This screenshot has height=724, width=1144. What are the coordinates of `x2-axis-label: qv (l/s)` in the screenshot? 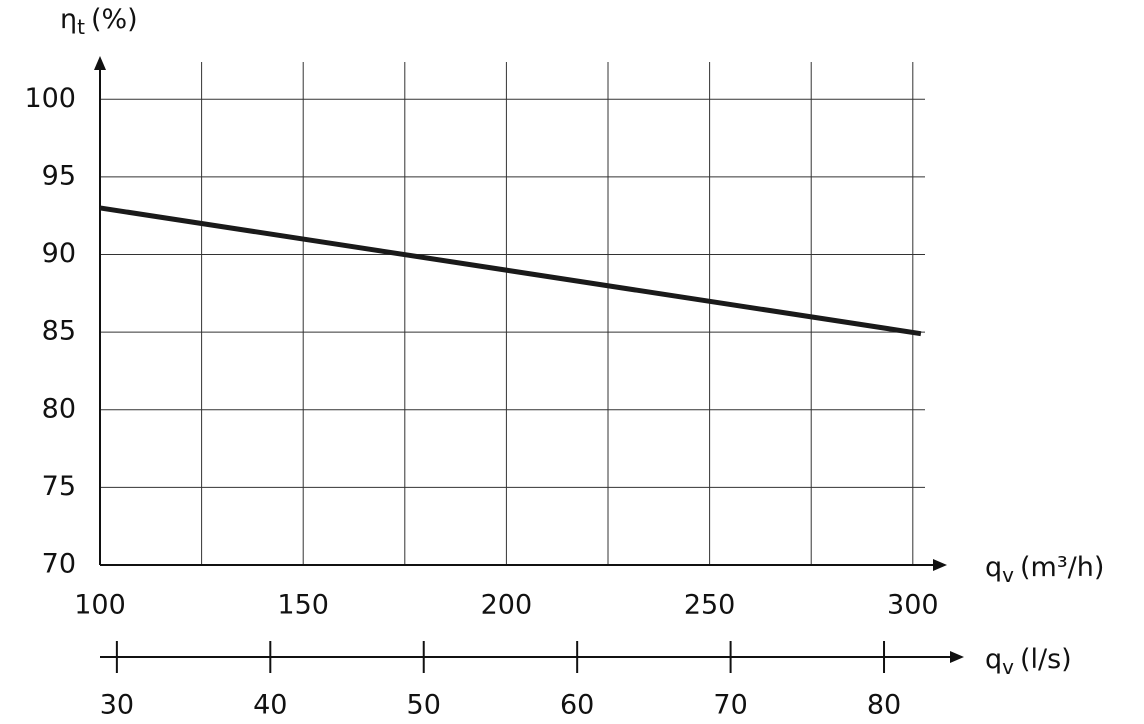 It's located at (1028, 661).